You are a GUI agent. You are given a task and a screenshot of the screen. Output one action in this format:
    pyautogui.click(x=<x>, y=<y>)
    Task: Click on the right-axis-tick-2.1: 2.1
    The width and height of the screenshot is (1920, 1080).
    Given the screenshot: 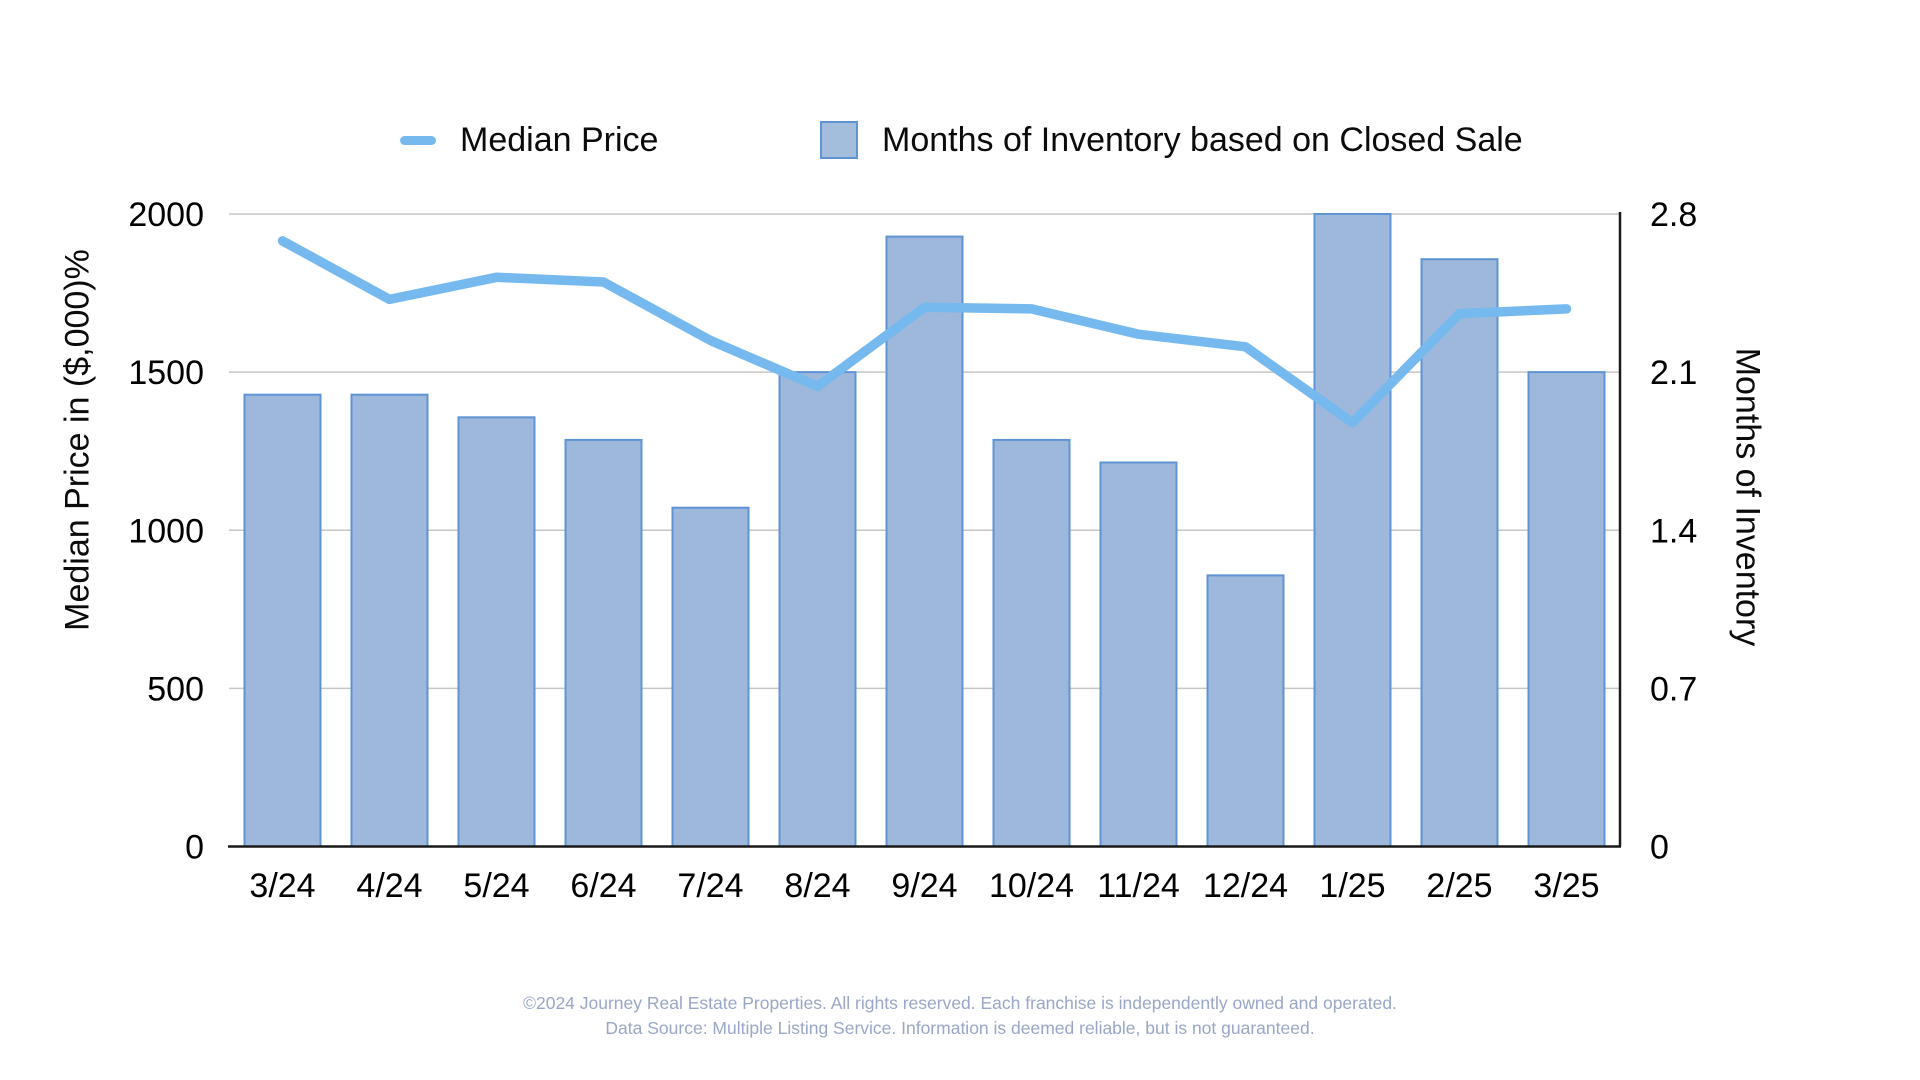 What is the action you would take?
    pyautogui.click(x=1673, y=373)
    